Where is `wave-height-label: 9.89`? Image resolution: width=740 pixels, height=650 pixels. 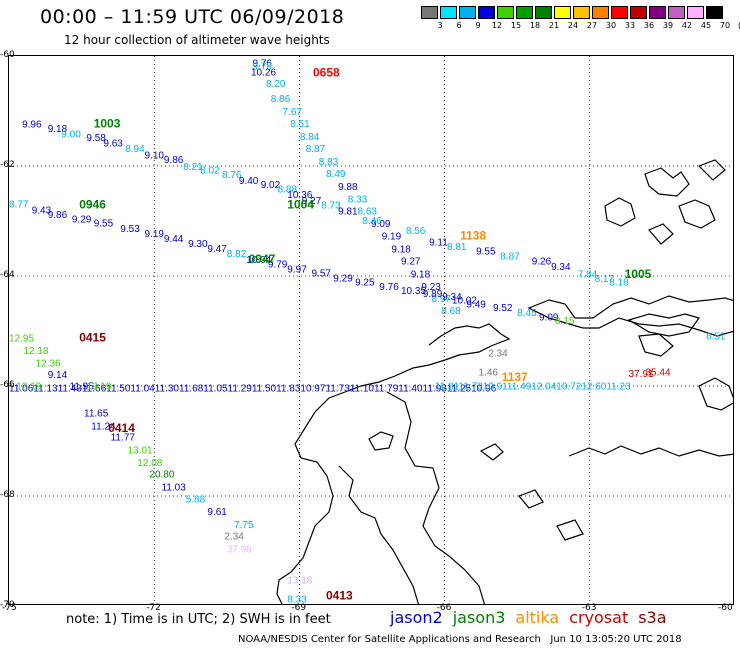
wave-height-label: 9.89 is located at coordinates (433, 294).